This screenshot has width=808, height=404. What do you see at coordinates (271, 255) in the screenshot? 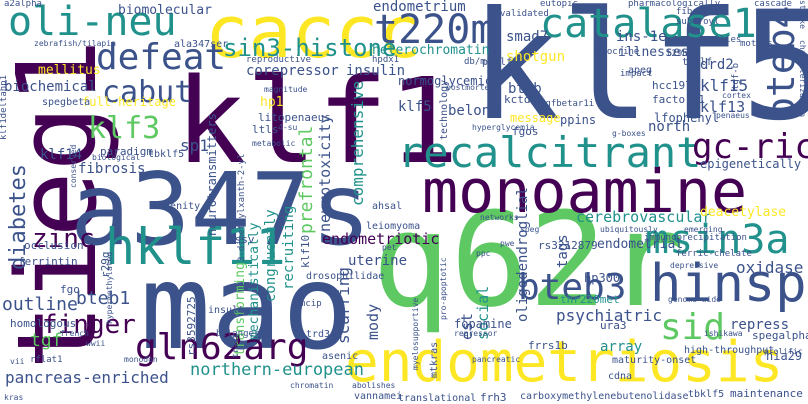
I see `word-congruently: congruently` at bounding box center [271, 255].